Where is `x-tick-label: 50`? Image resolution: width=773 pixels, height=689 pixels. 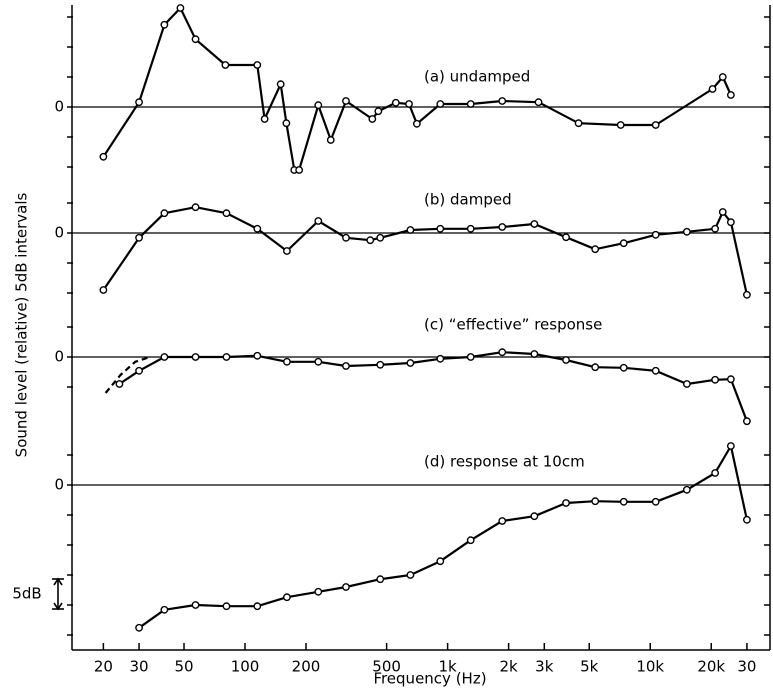
x-tick-label: 50 is located at coordinates (183, 667).